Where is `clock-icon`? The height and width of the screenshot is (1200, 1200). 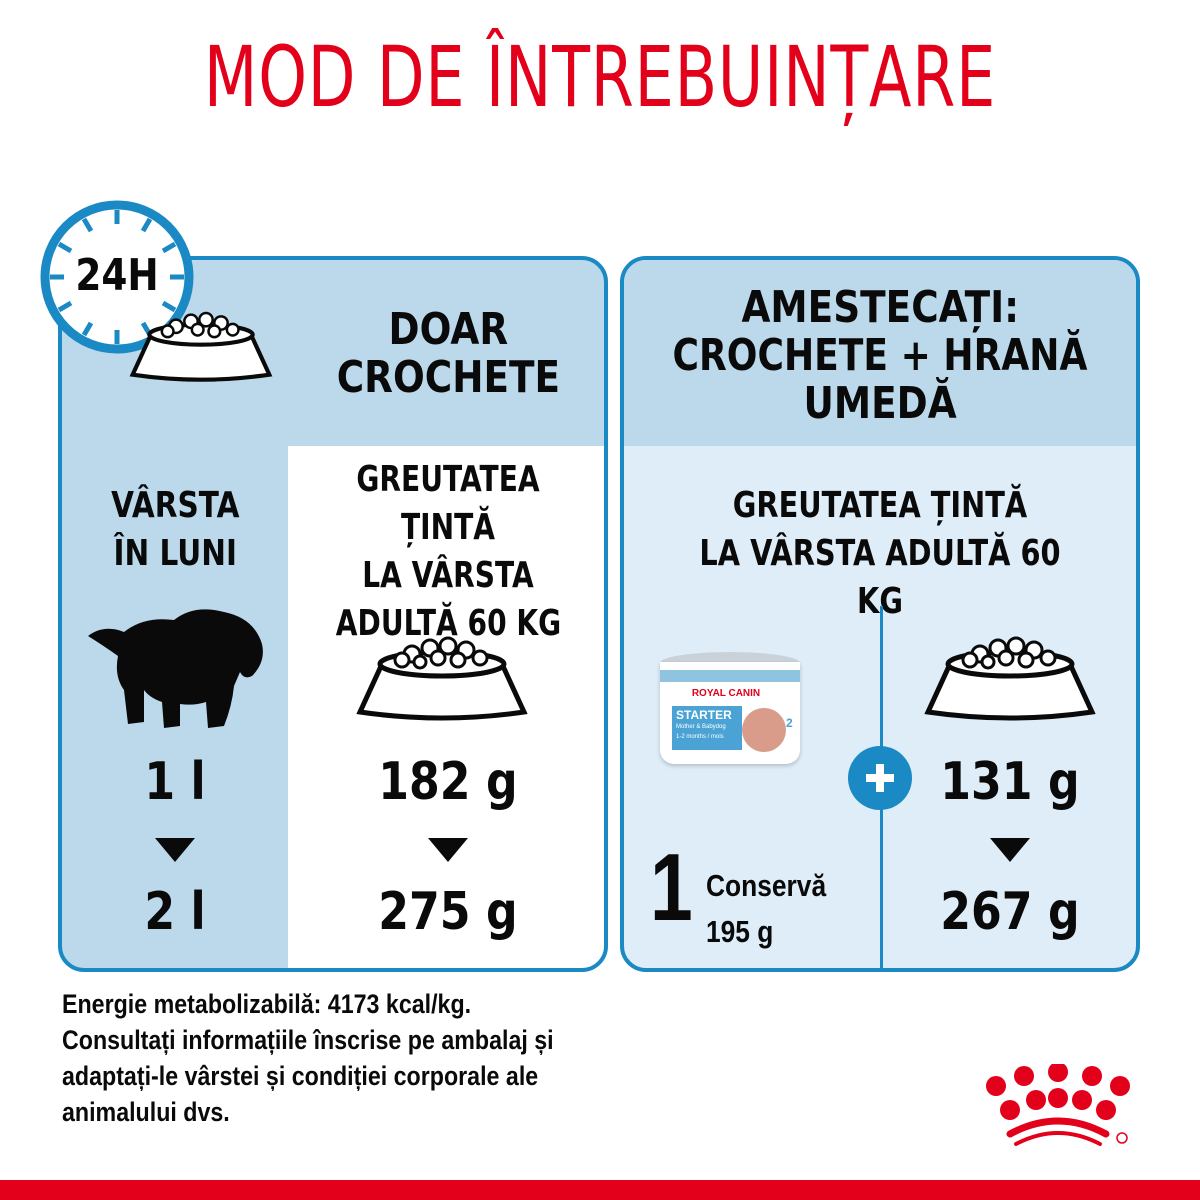
clock-icon is located at coordinates (117, 277).